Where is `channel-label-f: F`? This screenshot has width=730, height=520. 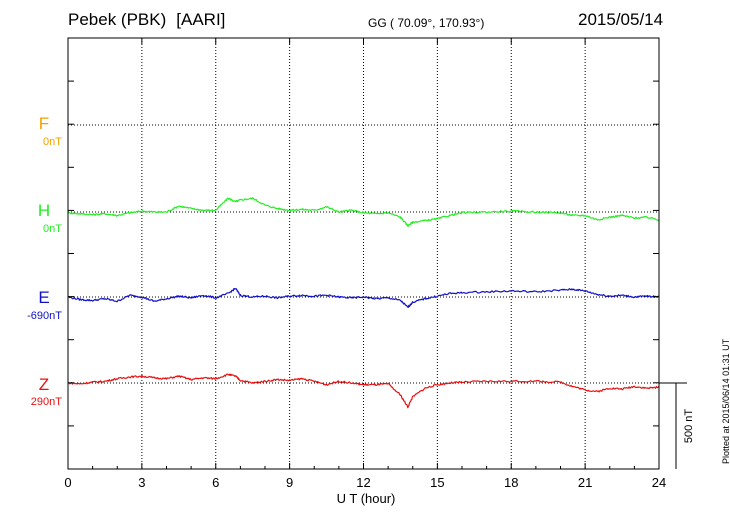 channel-label-f: F is located at coordinates (44, 123).